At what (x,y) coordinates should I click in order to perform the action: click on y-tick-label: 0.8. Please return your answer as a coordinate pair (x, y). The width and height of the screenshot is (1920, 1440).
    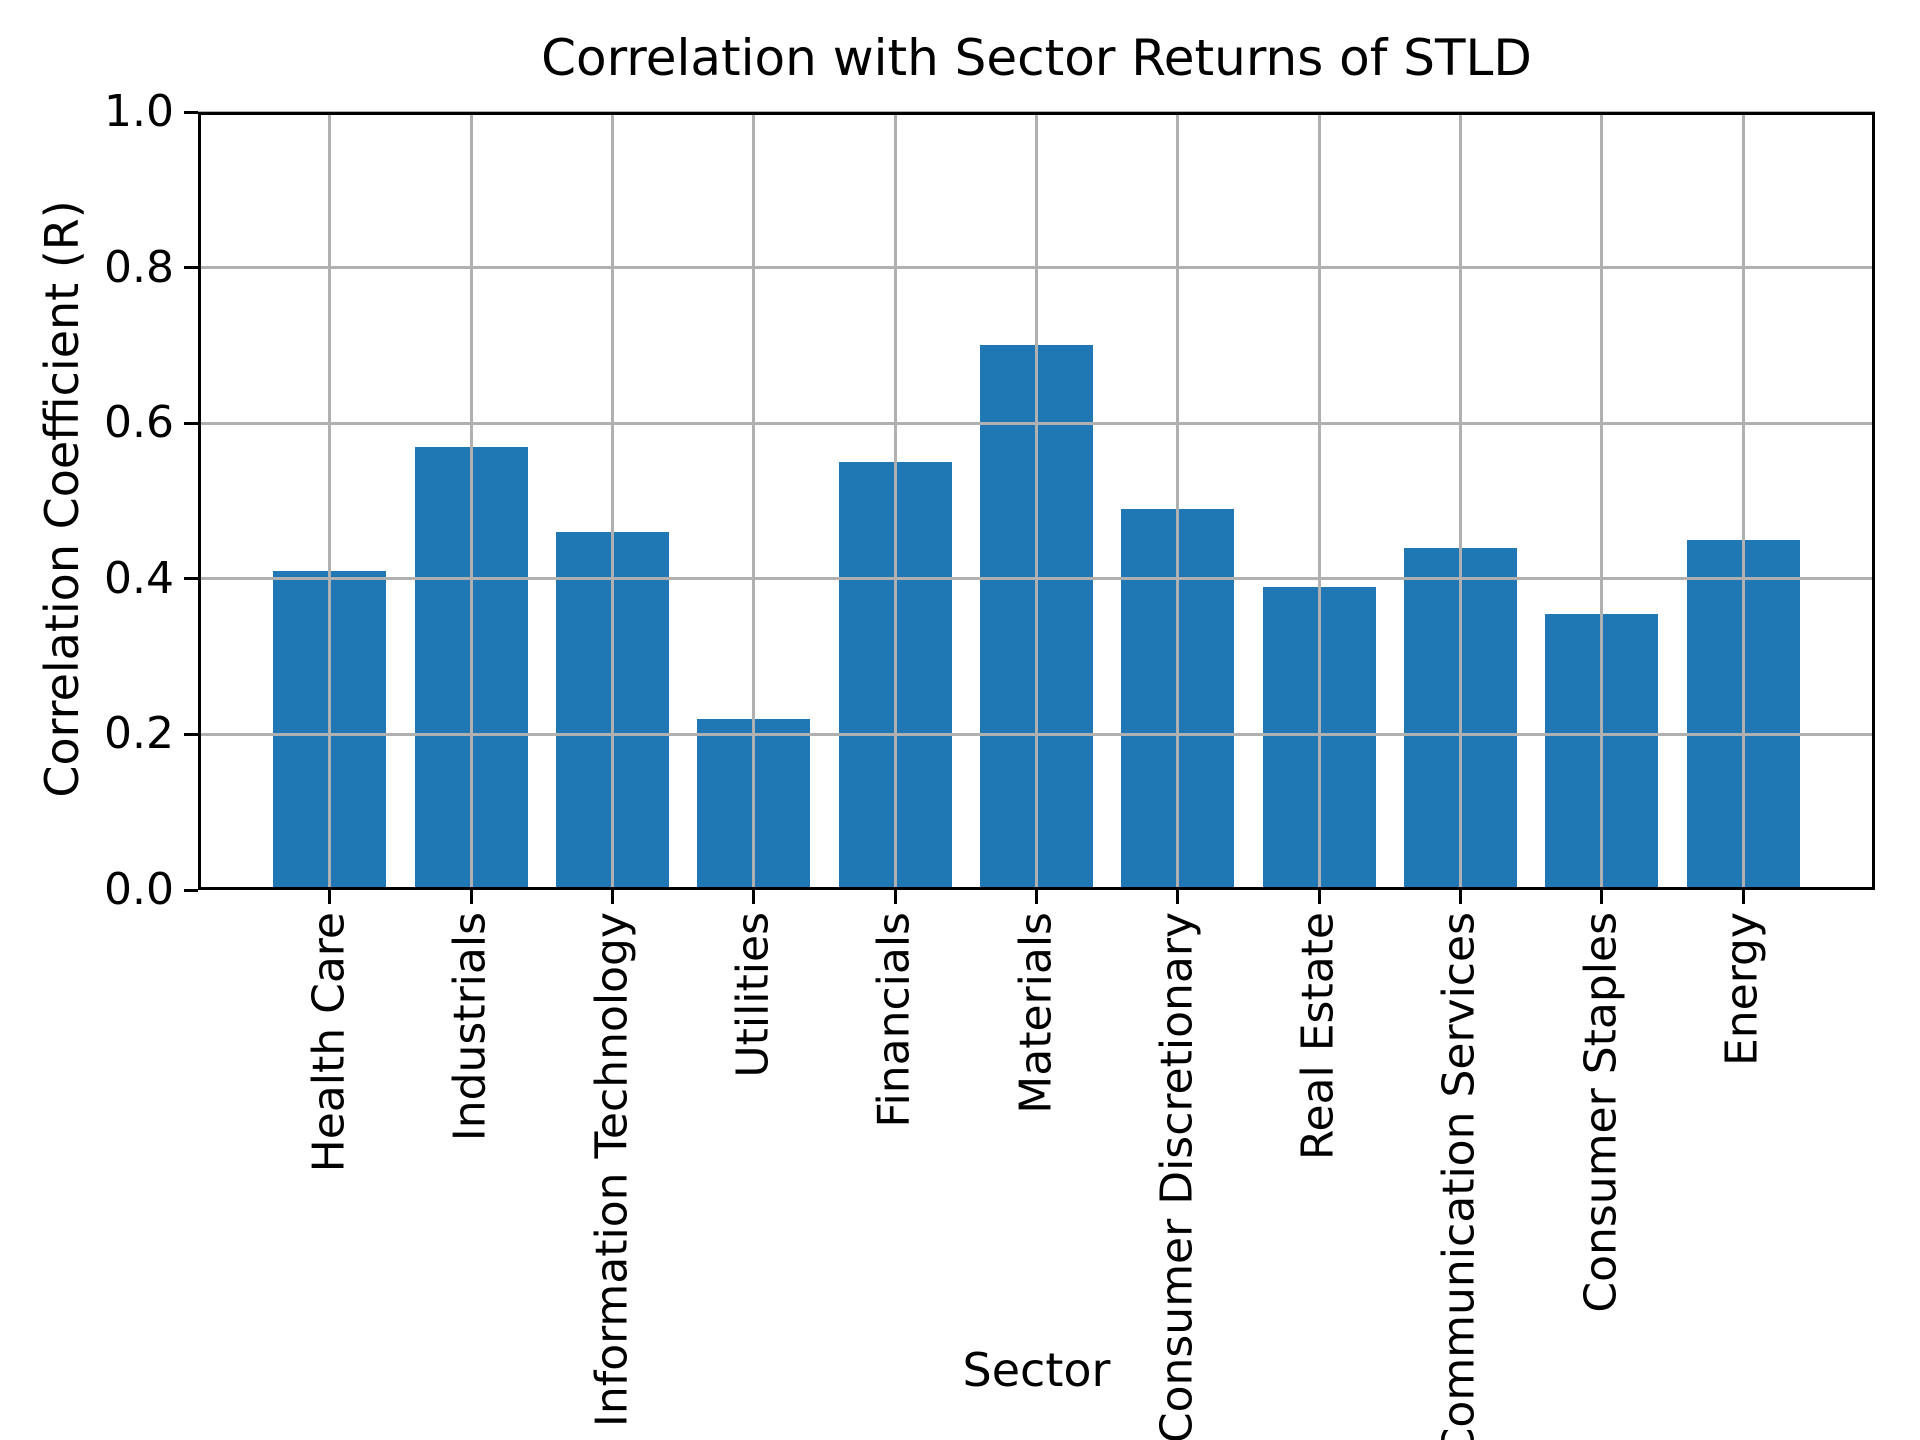
    Looking at the image, I should click on (139, 267).